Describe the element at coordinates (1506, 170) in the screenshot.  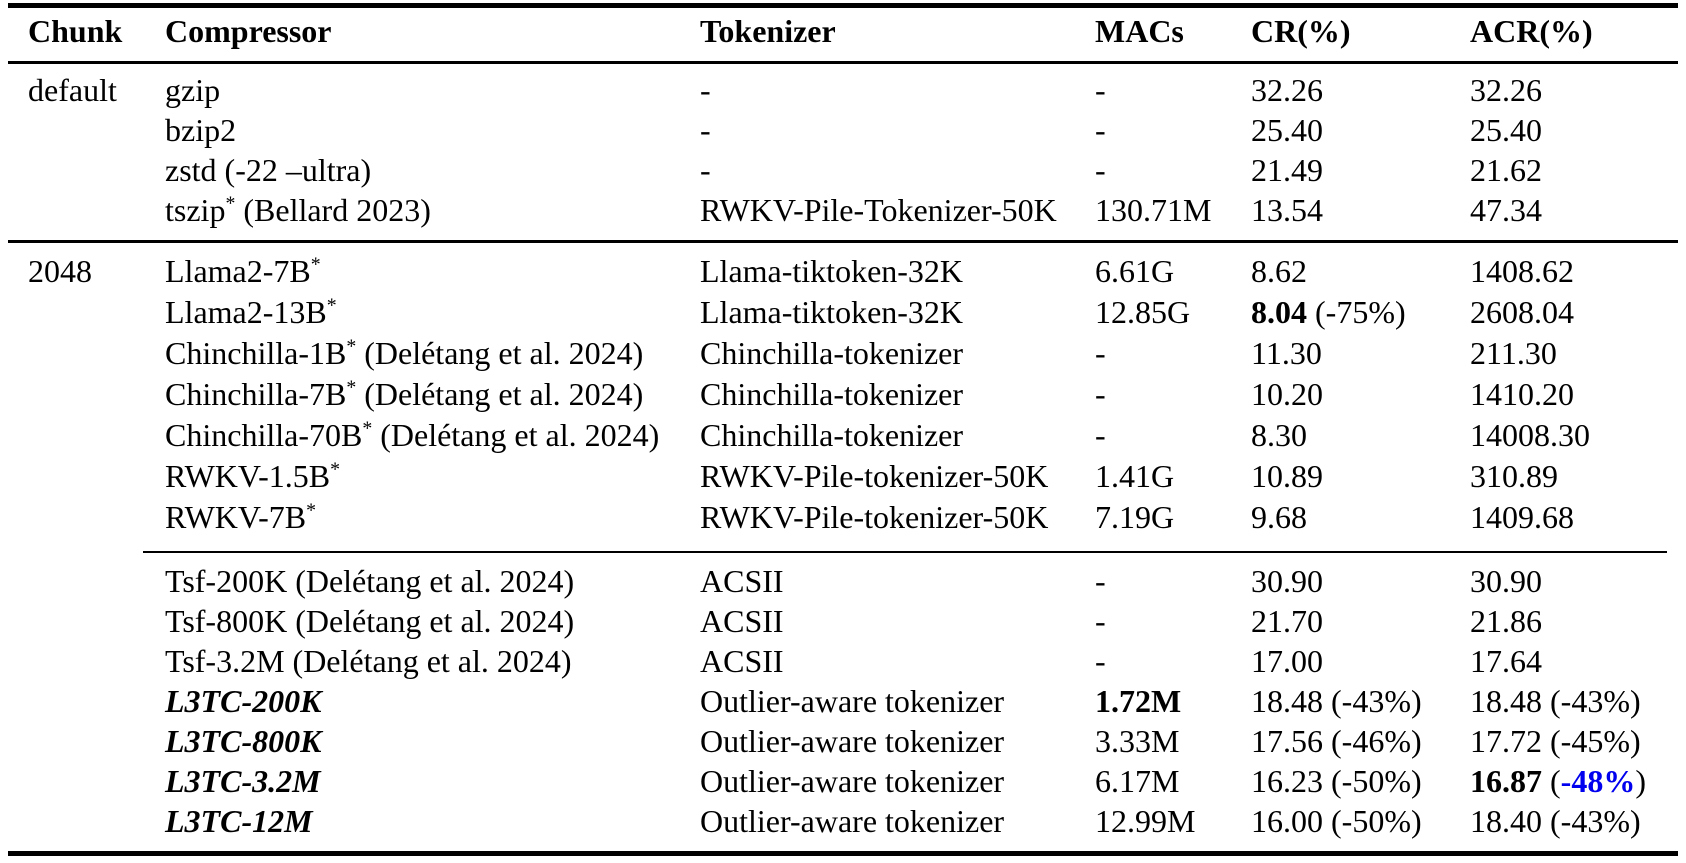
I see `cell-acr: 21.62` at that location.